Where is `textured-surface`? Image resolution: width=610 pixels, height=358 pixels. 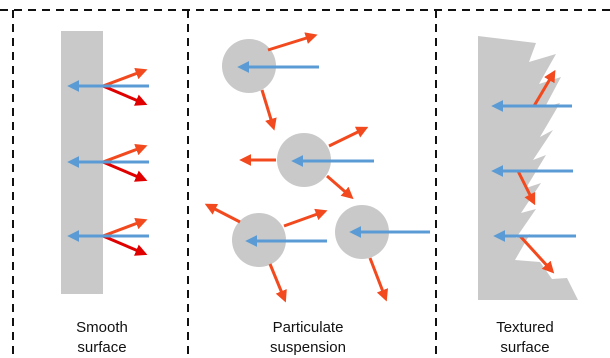
textured-surface is located at coordinates (528, 168).